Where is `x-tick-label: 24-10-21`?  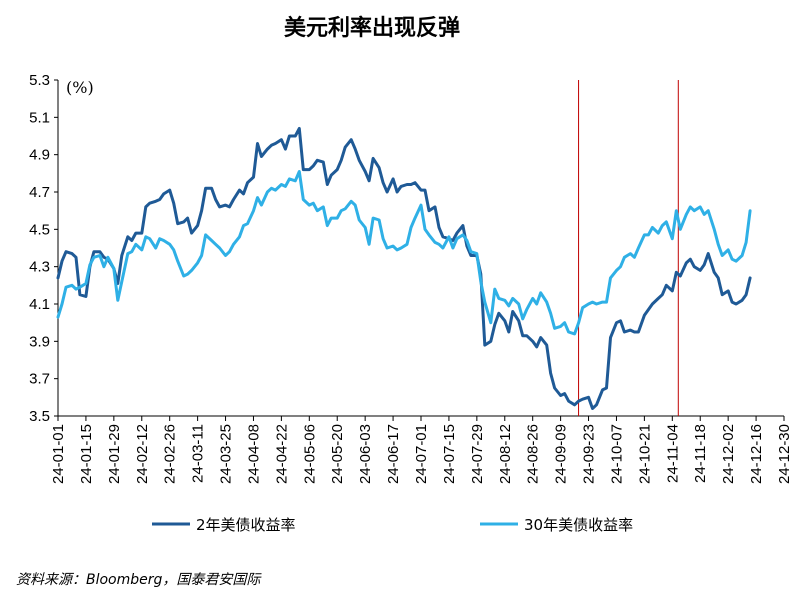 x-tick-label: 24-10-21 is located at coordinates (644, 454).